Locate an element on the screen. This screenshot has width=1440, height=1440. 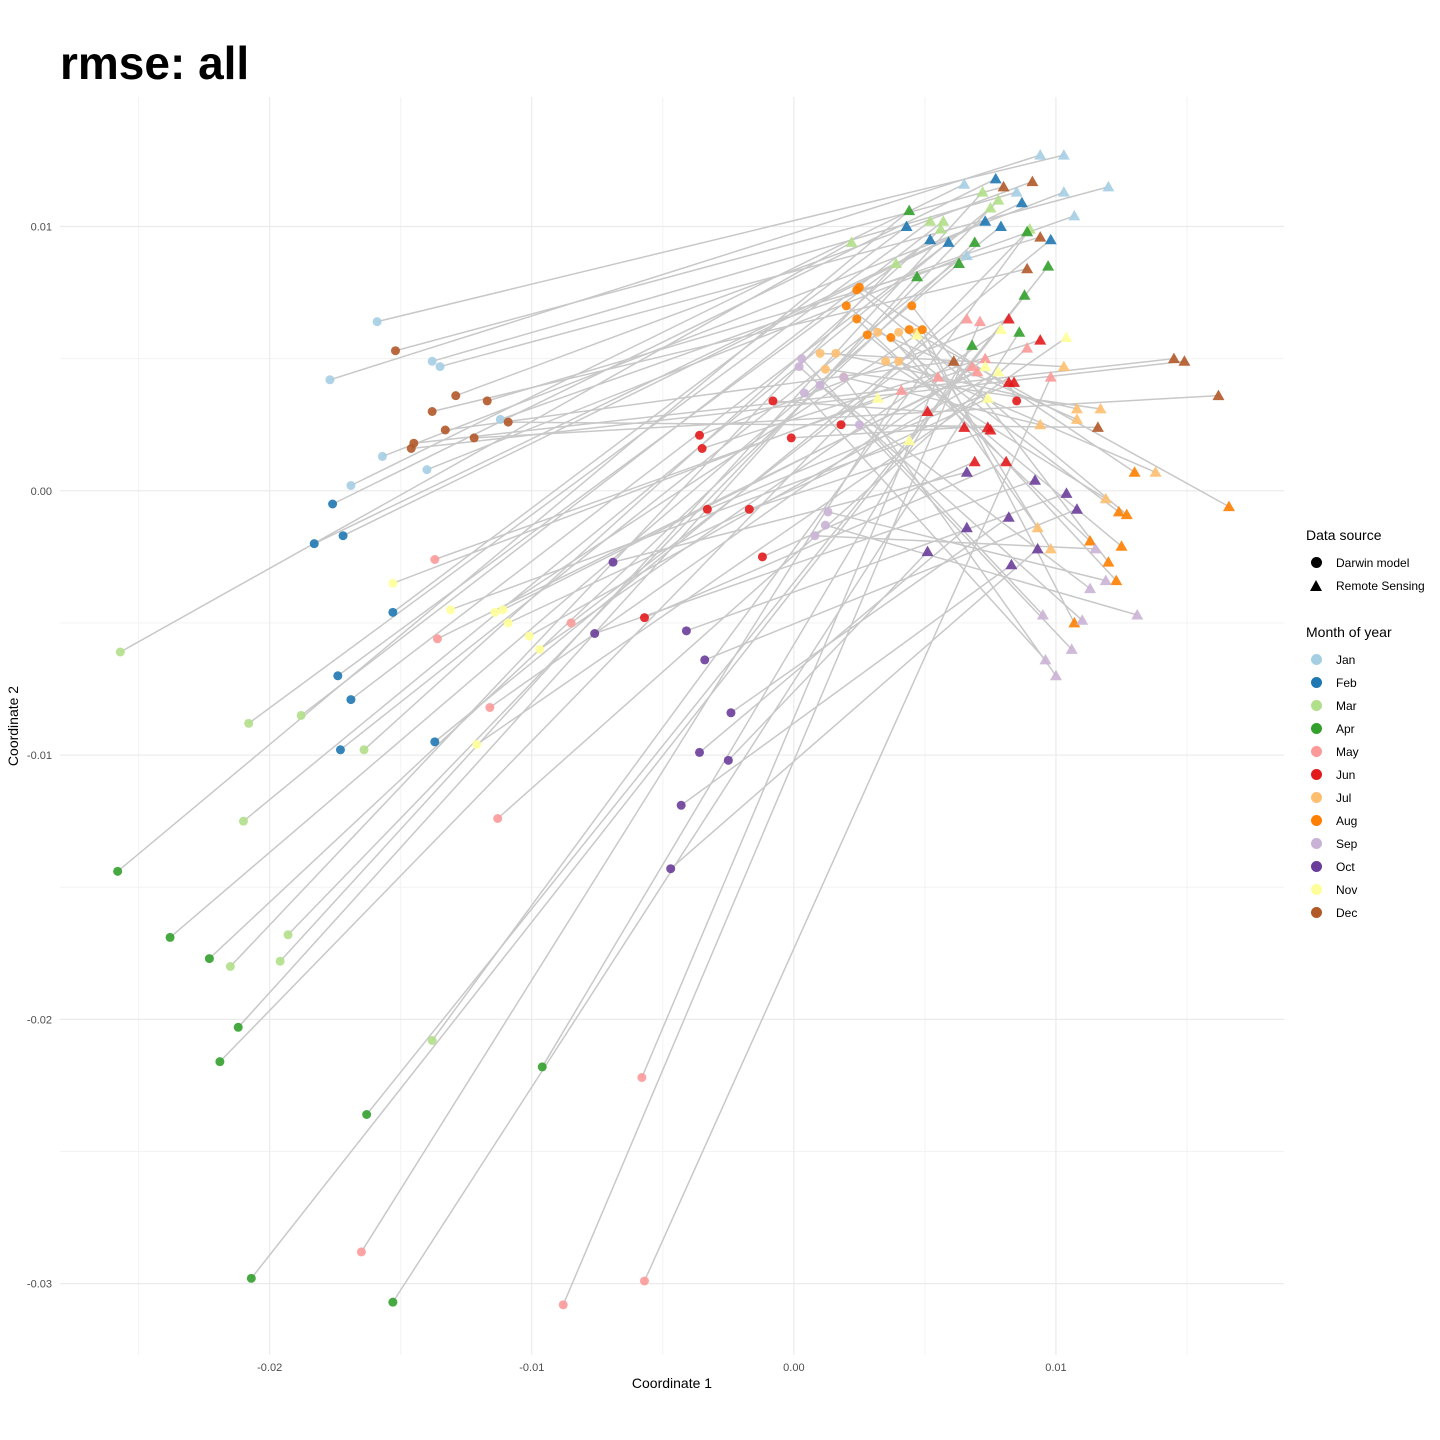
legend-label: Darwin model is located at coordinates (1373, 562).